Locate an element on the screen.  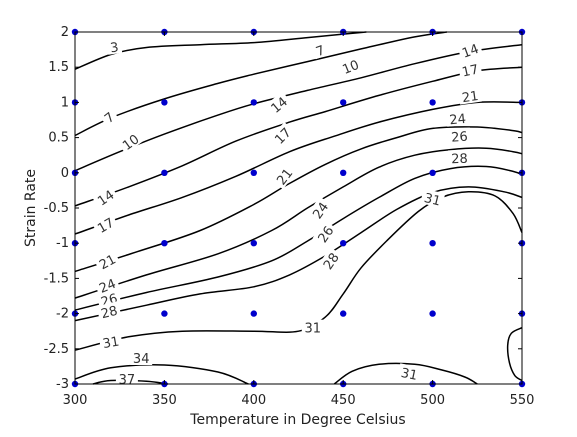
x-tick-label: 350 is located at coordinates (164, 400).